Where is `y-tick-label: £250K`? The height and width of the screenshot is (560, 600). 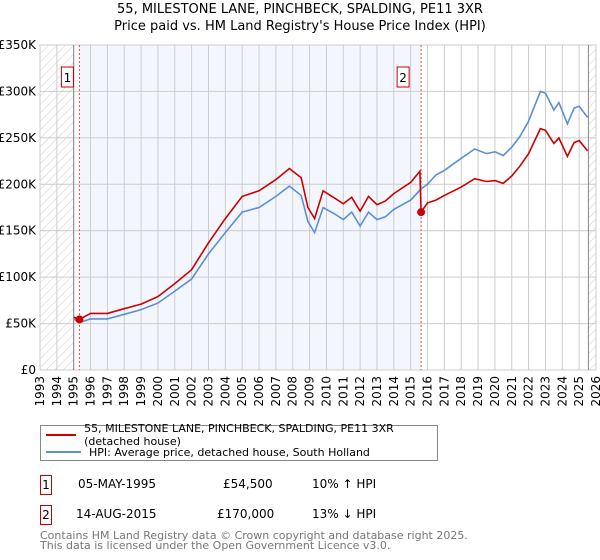 y-tick-label: £250K is located at coordinates (18, 138).